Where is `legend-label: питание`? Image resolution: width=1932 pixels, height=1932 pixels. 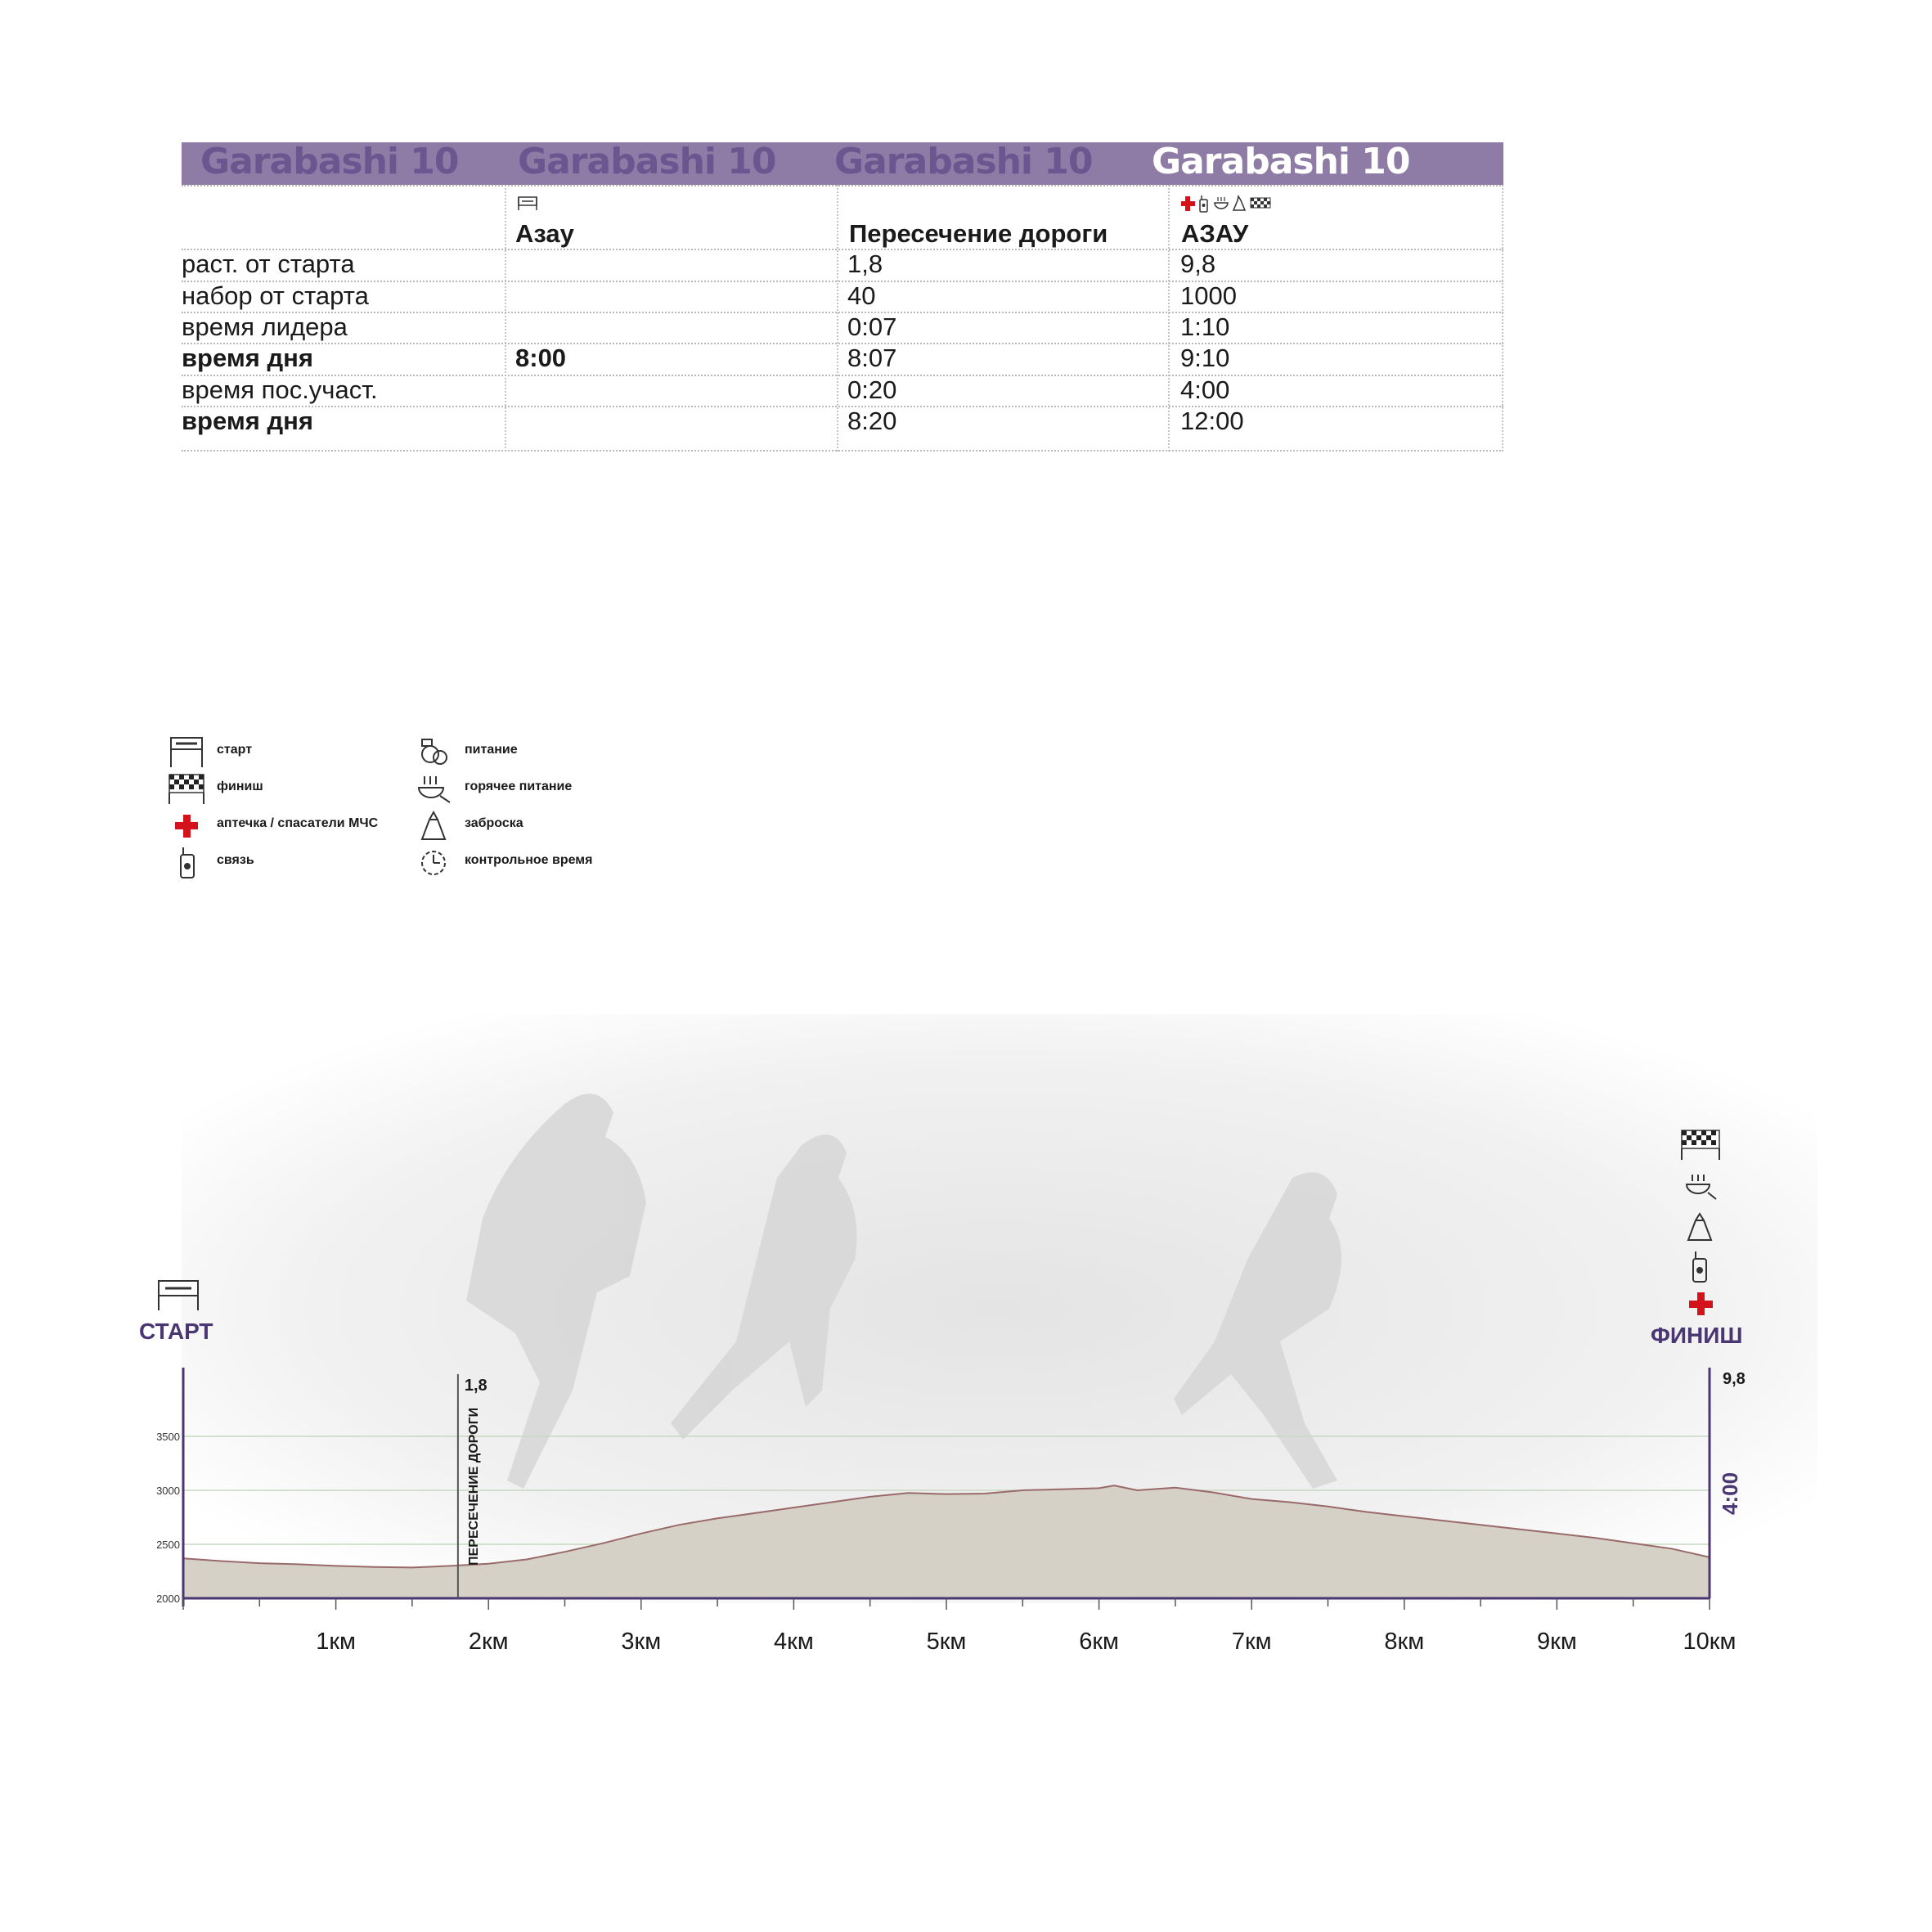 legend-label: питание is located at coordinates (492, 750).